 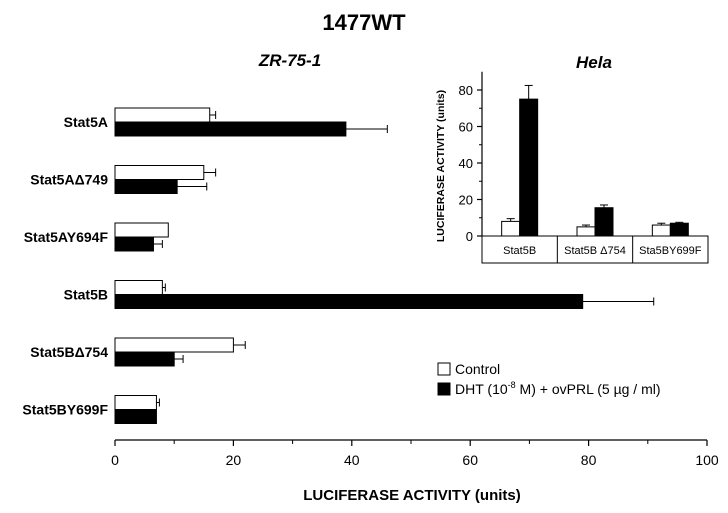 I want to click on legend: Control DHT (10-8 M) + ovPRL (5 µg / ml), so click(x=549, y=379).